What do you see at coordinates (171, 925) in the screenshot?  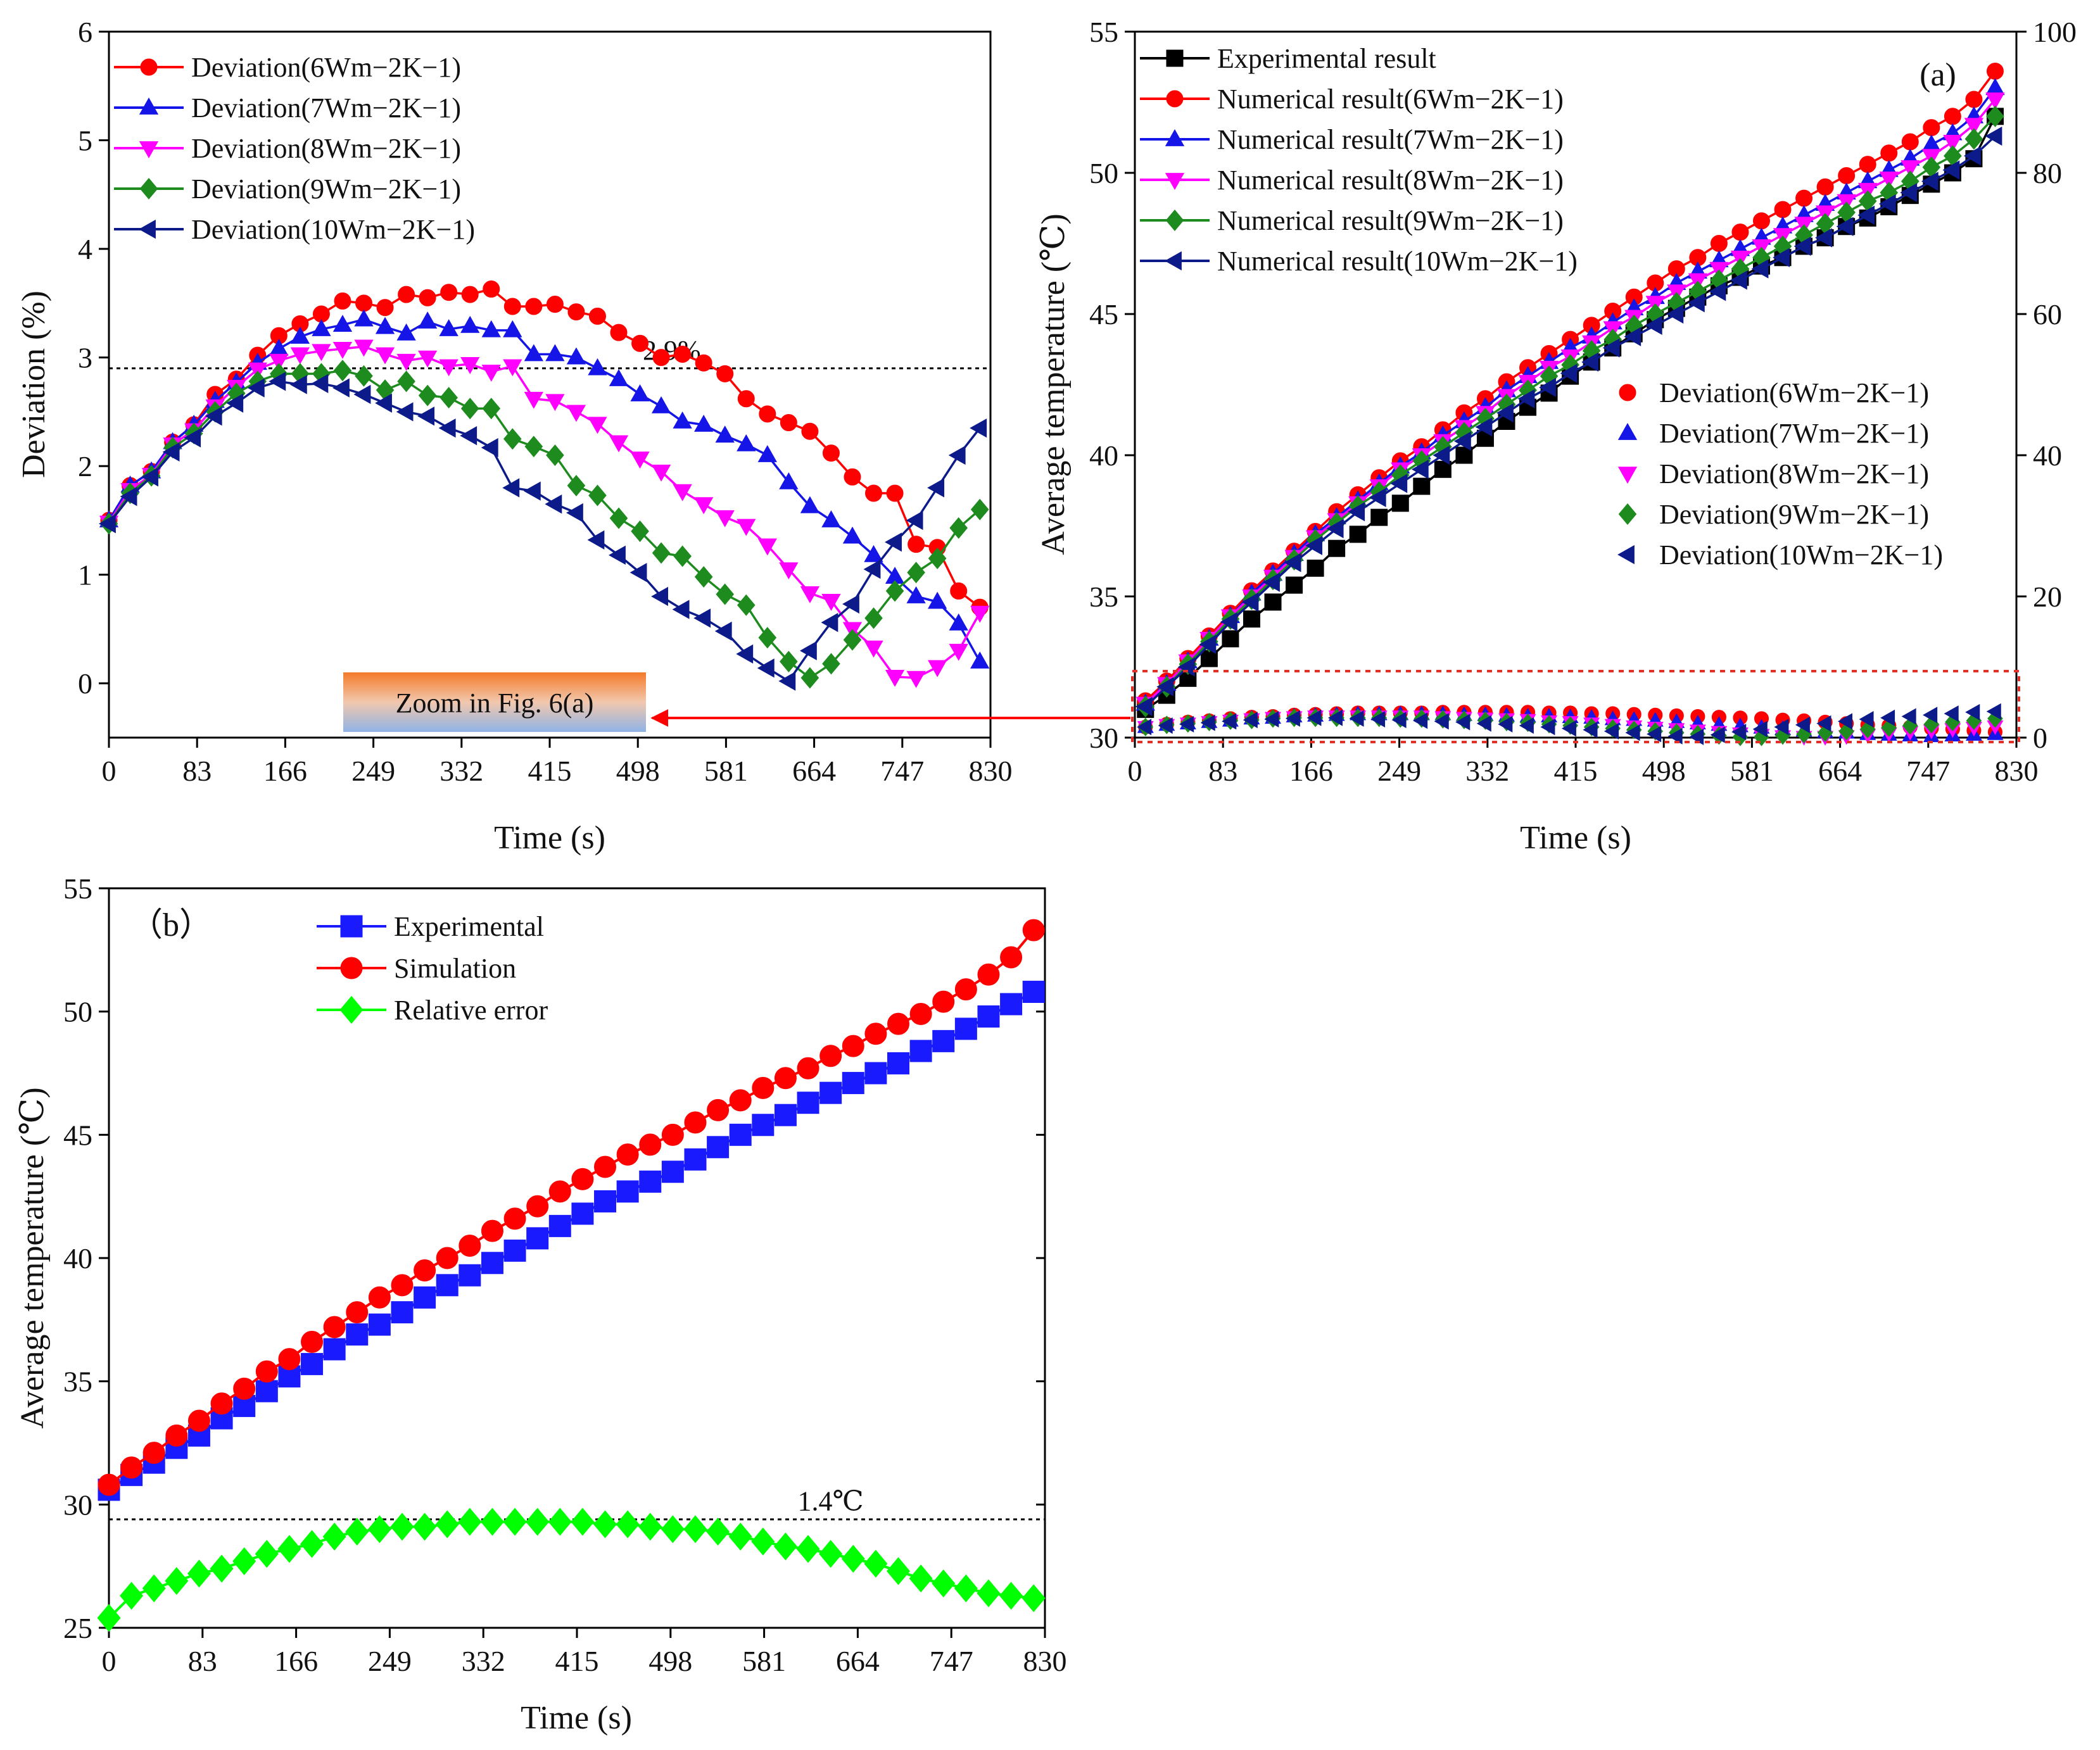 I see `panel-label: （b）` at bounding box center [171, 925].